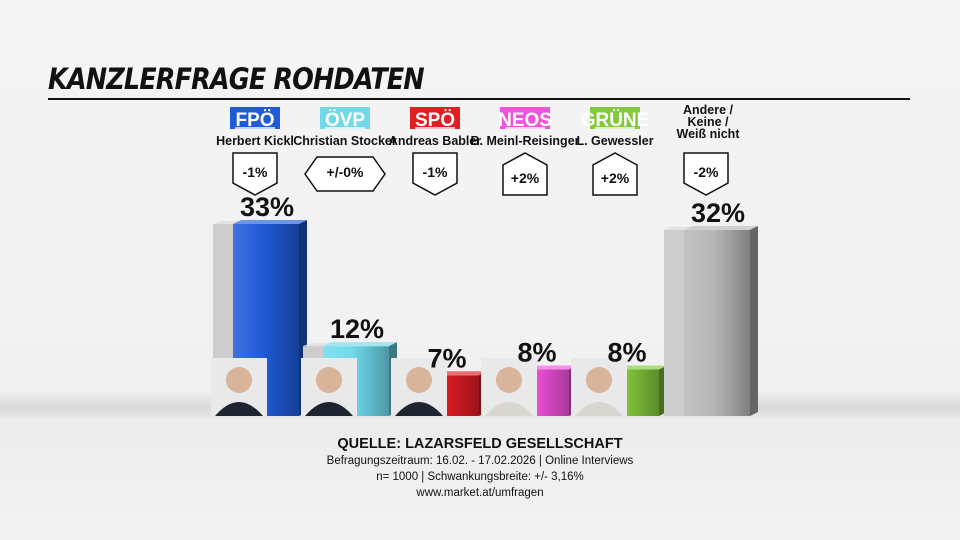 The width and height of the screenshot is (960, 540). What do you see at coordinates (480, 444) in the screenshot?
I see `source-line: QUELLE: LAZARSFELD GESELLSCHAFT` at bounding box center [480, 444].